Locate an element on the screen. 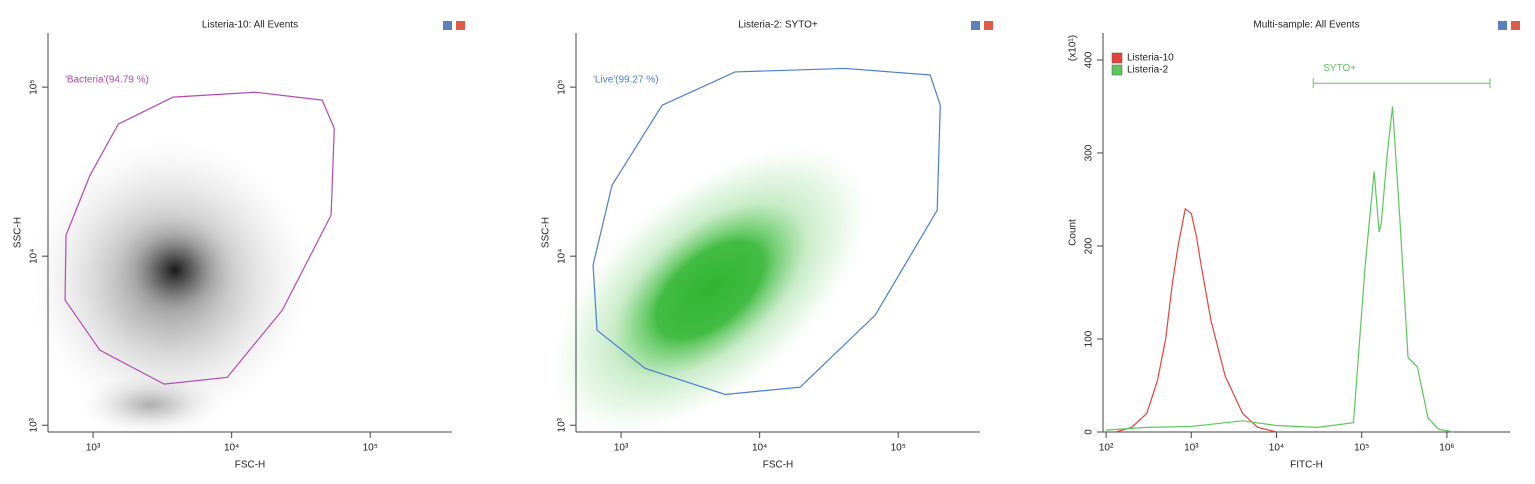 The width and height of the screenshot is (1535, 484). gate-label: 'Live'(99.27 %) is located at coordinates (626, 80).